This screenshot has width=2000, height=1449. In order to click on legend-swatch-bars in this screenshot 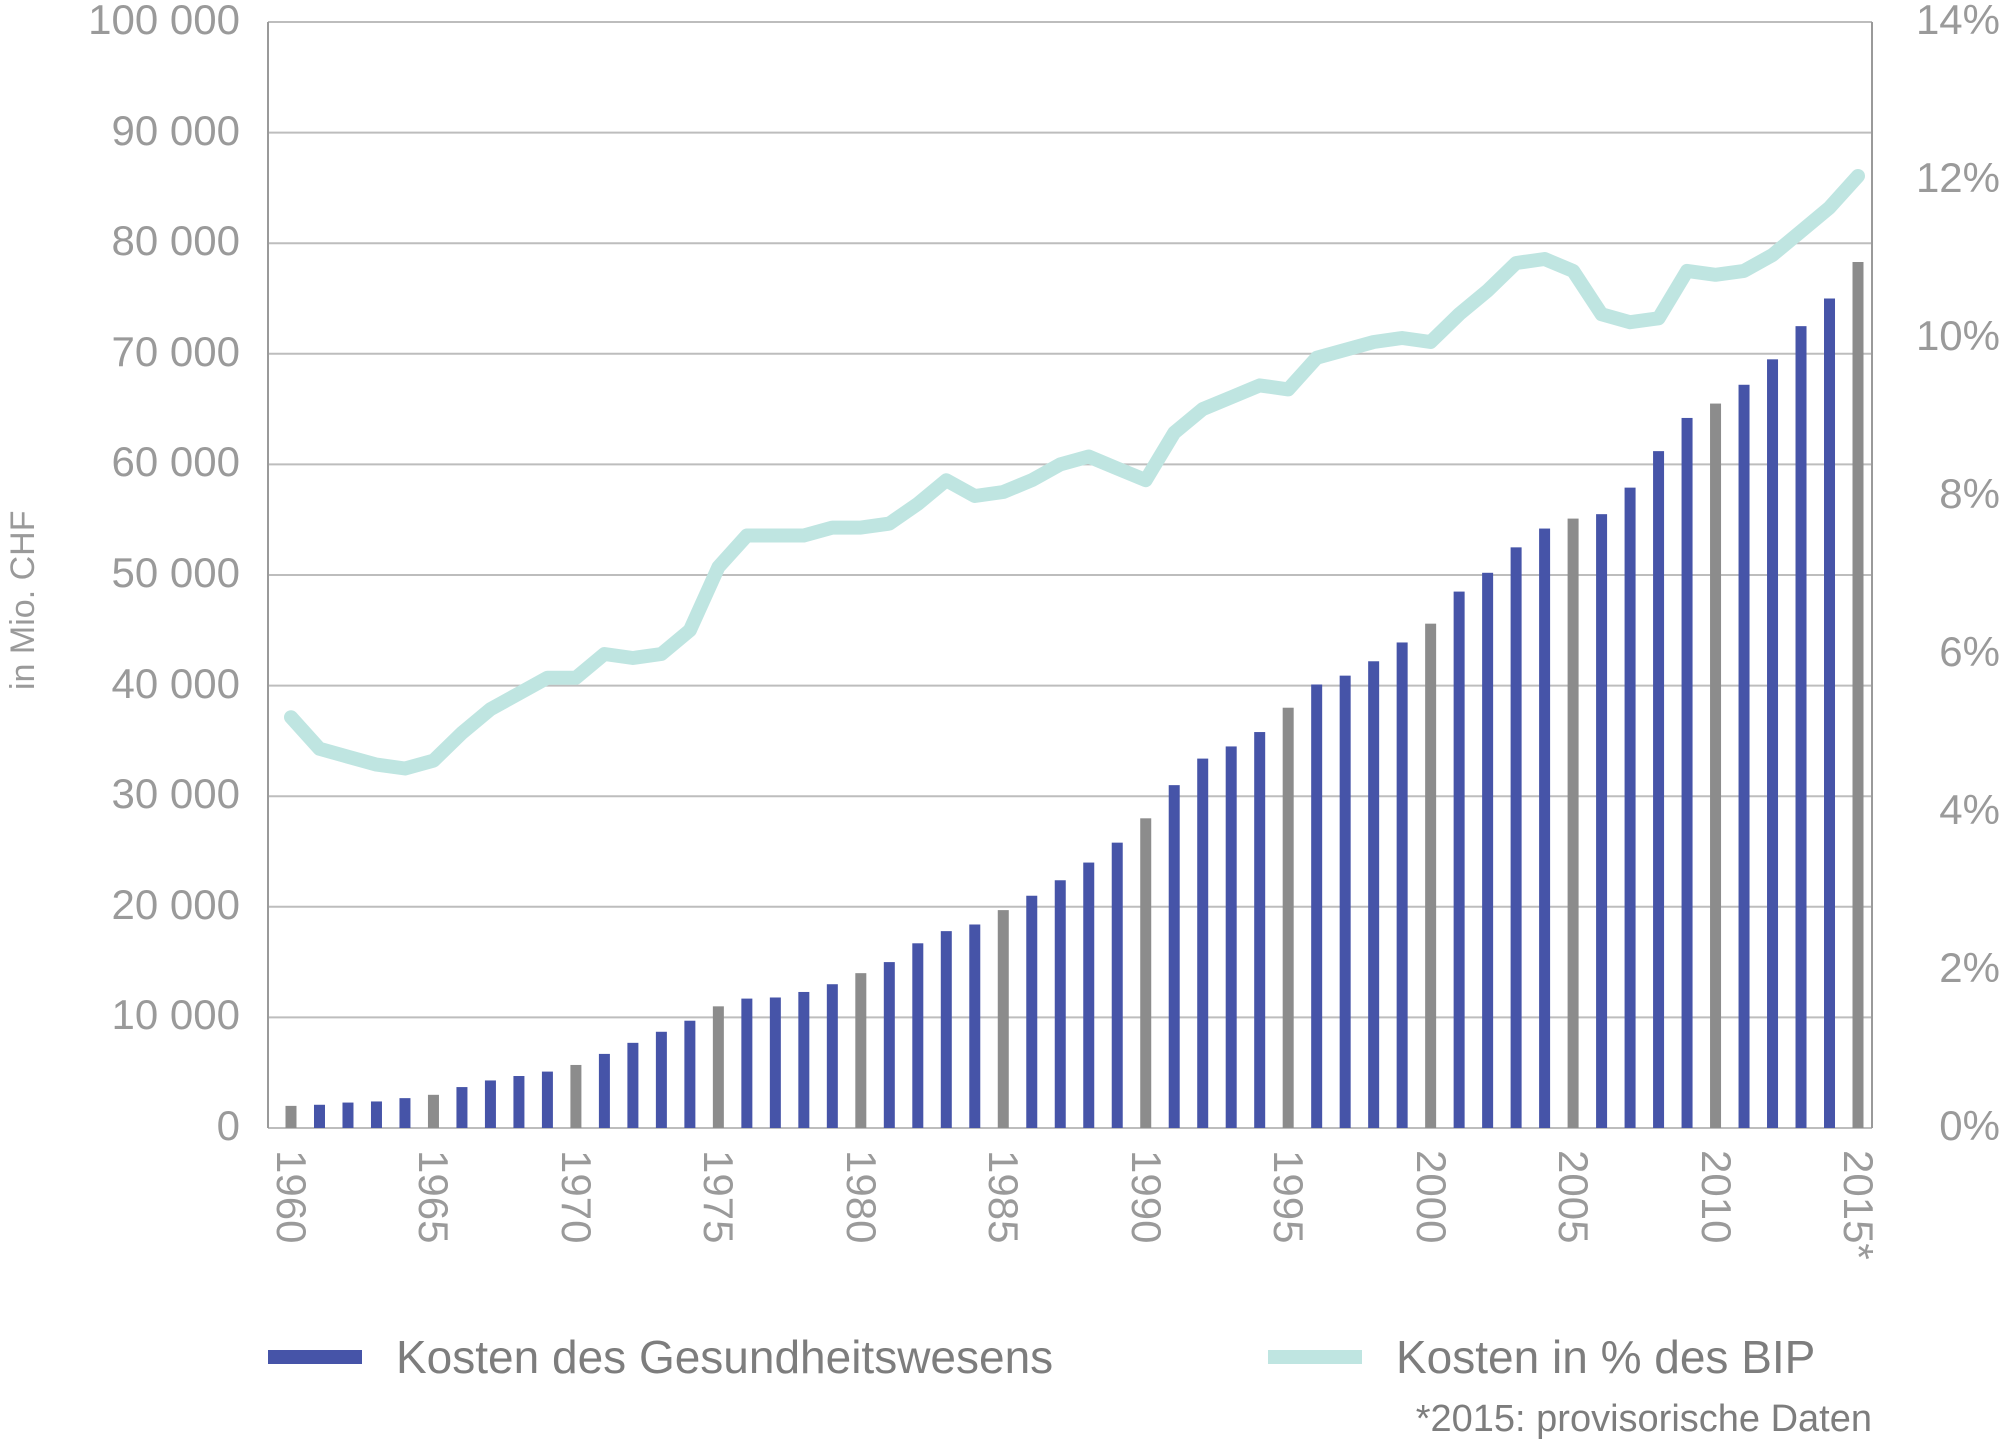, I will do `click(315, 1357)`.